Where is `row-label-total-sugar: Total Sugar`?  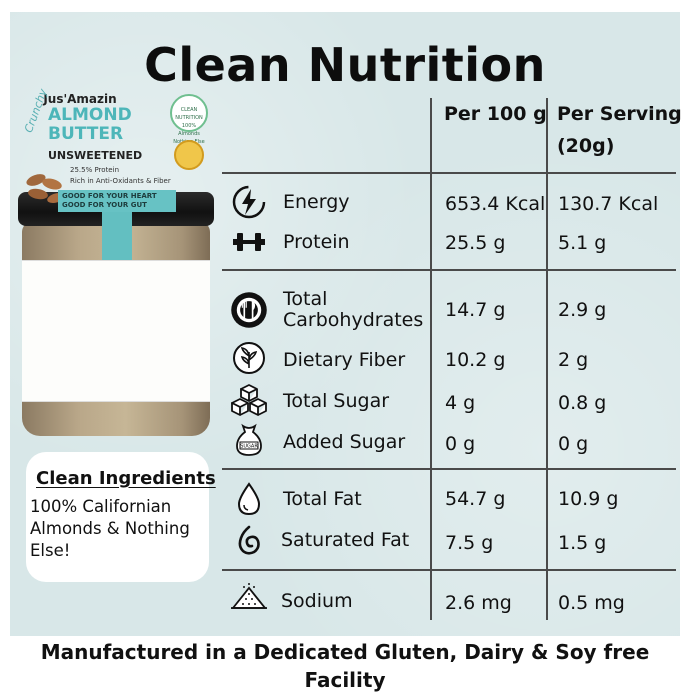
row-label-total-sugar: Total Sugar is located at coordinates (336, 401).